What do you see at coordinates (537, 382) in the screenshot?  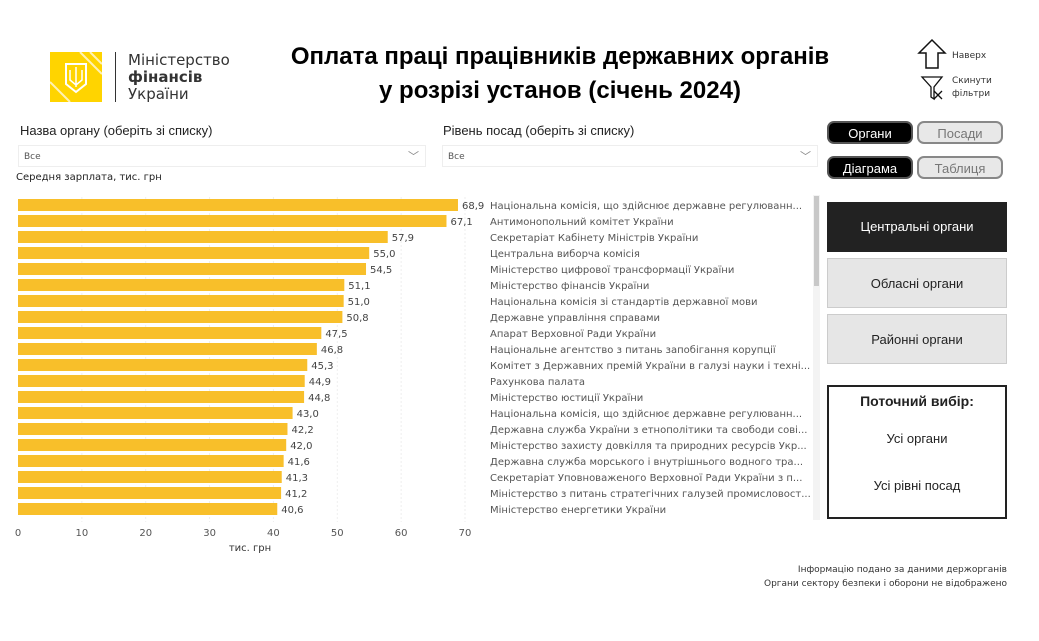 I see `category-label: Рахункова палата` at bounding box center [537, 382].